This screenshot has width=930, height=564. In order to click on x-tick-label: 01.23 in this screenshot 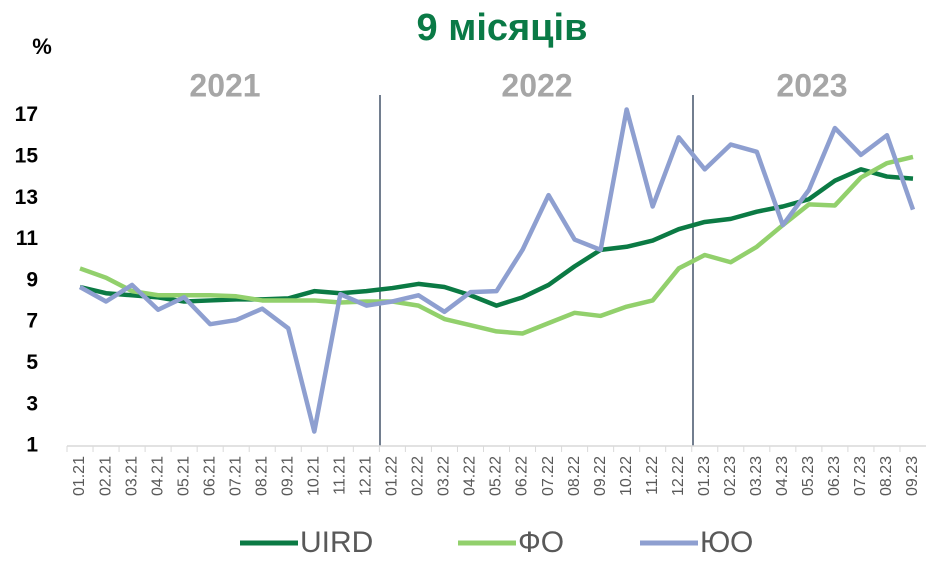, I will do `click(704, 476)`.